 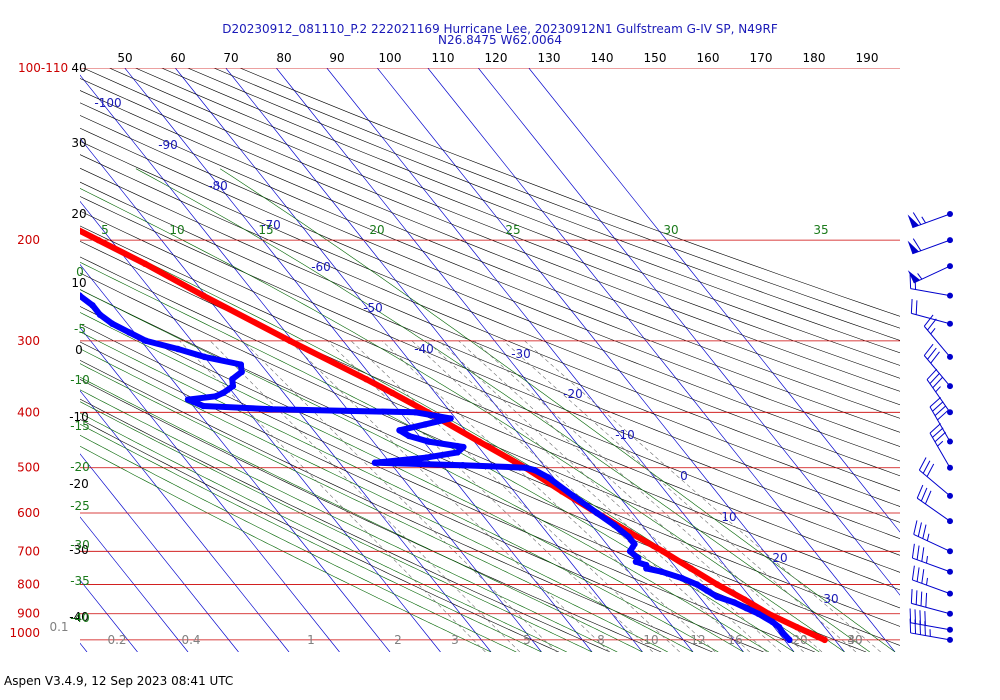 What do you see at coordinates (398, 640) in the screenshot?
I see `mixing-ratio-label: 2` at bounding box center [398, 640].